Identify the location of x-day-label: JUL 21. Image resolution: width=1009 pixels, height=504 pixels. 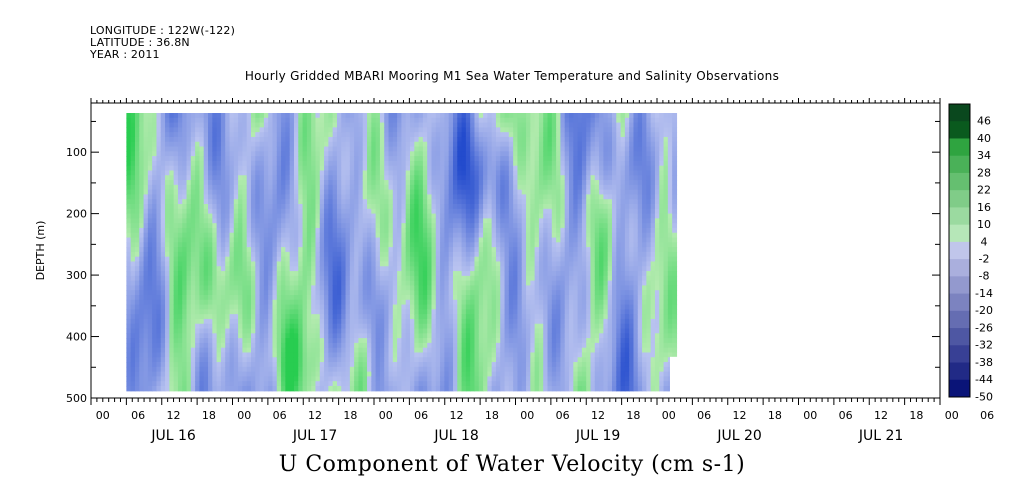
(880, 436).